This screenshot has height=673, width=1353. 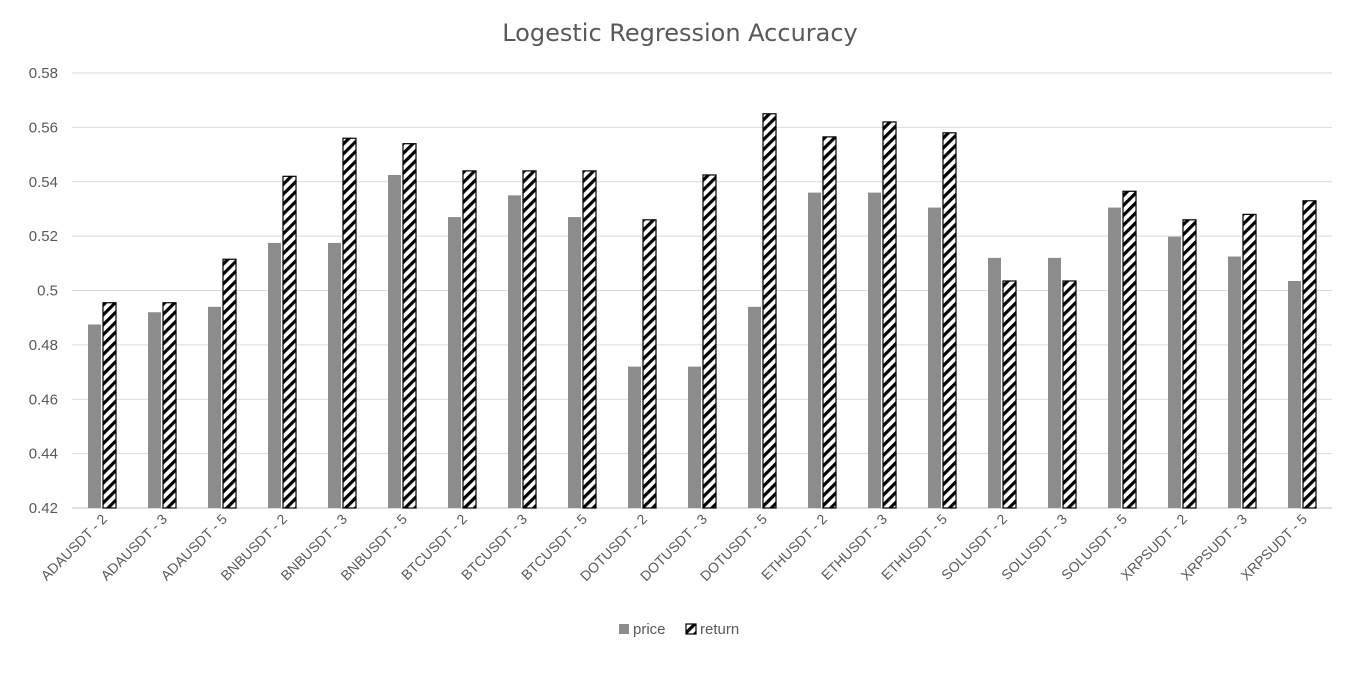 What do you see at coordinates (43, 73) in the screenshot?
I see `y-tick-label: 0.58` at bounding box center [43, 73].